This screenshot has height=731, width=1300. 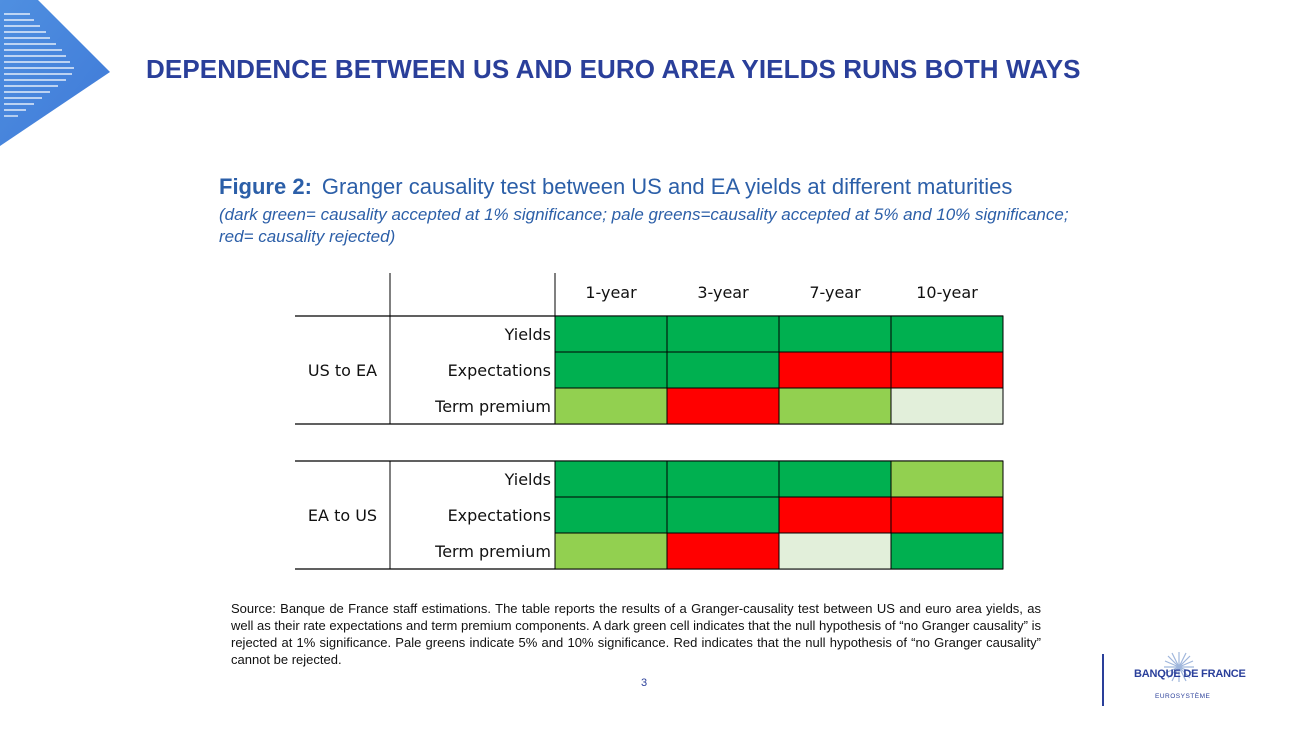 What do you see at coordinates (611, 292) in the screenshot?
I see `column-header-1-year: 1-year` at bounding box center [611, 292].